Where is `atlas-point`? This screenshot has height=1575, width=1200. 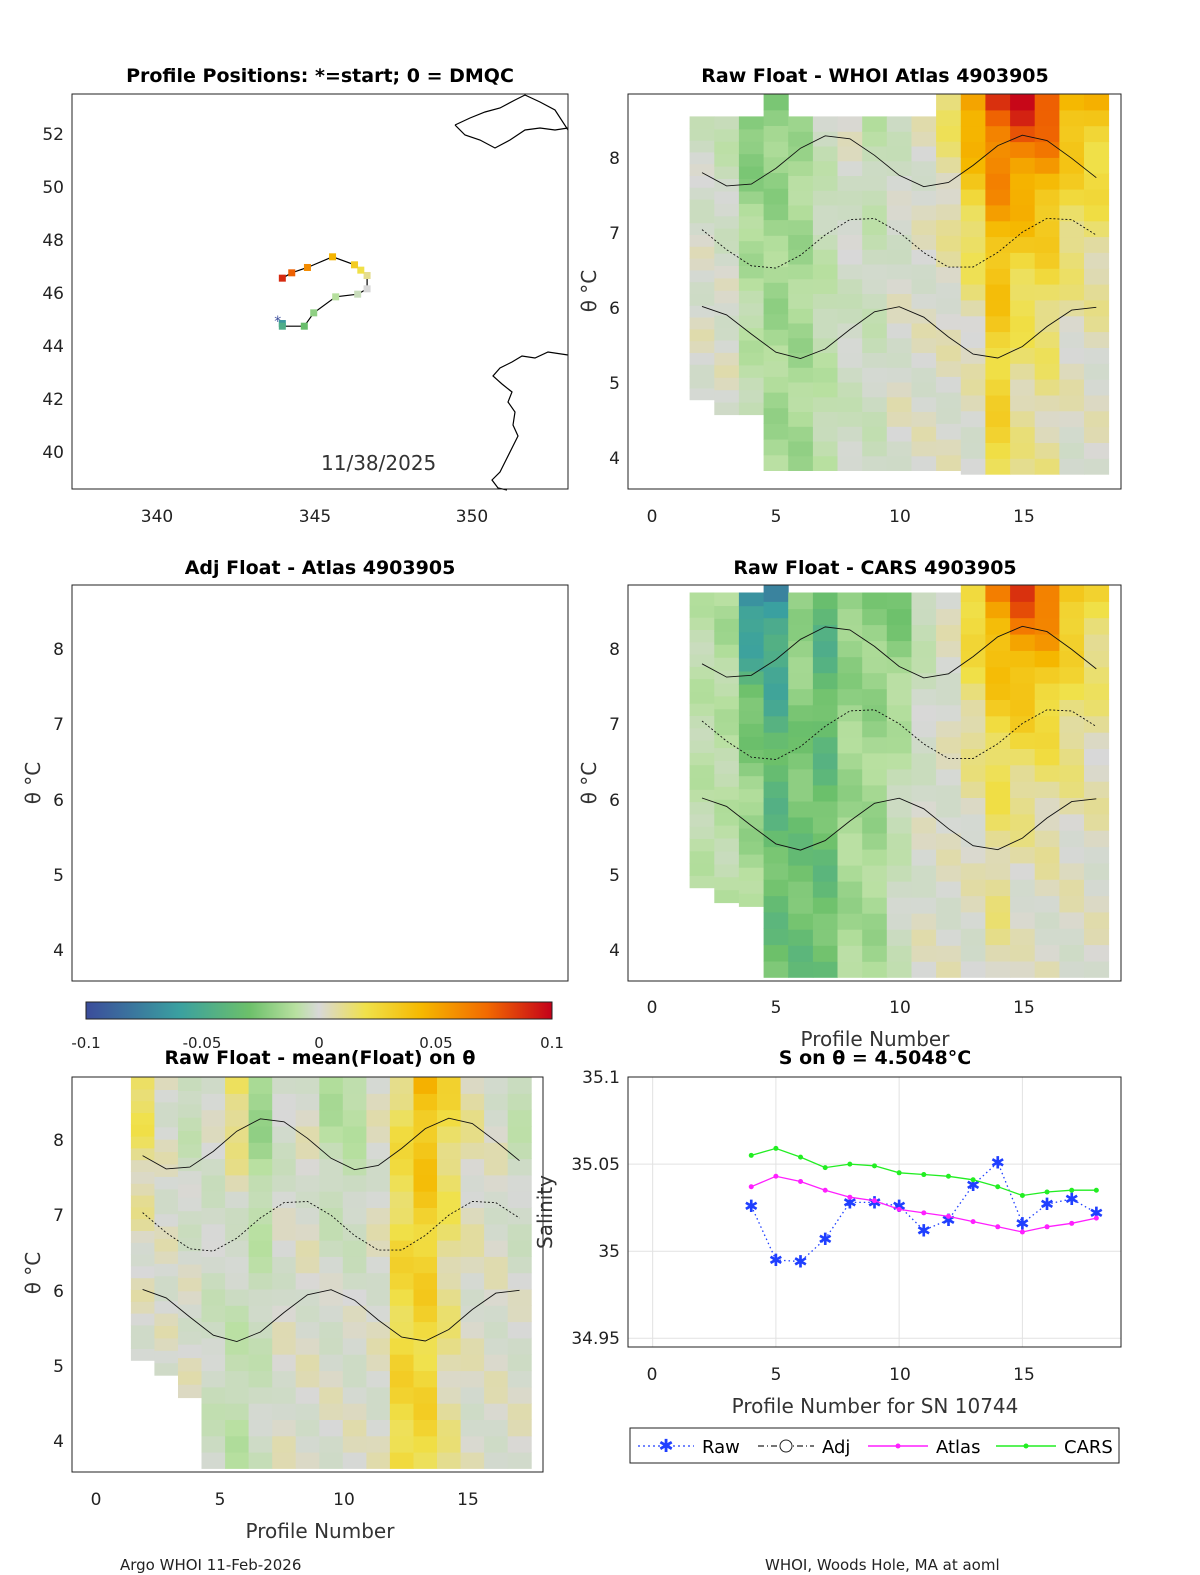
atlas-point is located at coordinates (1047, 1227).